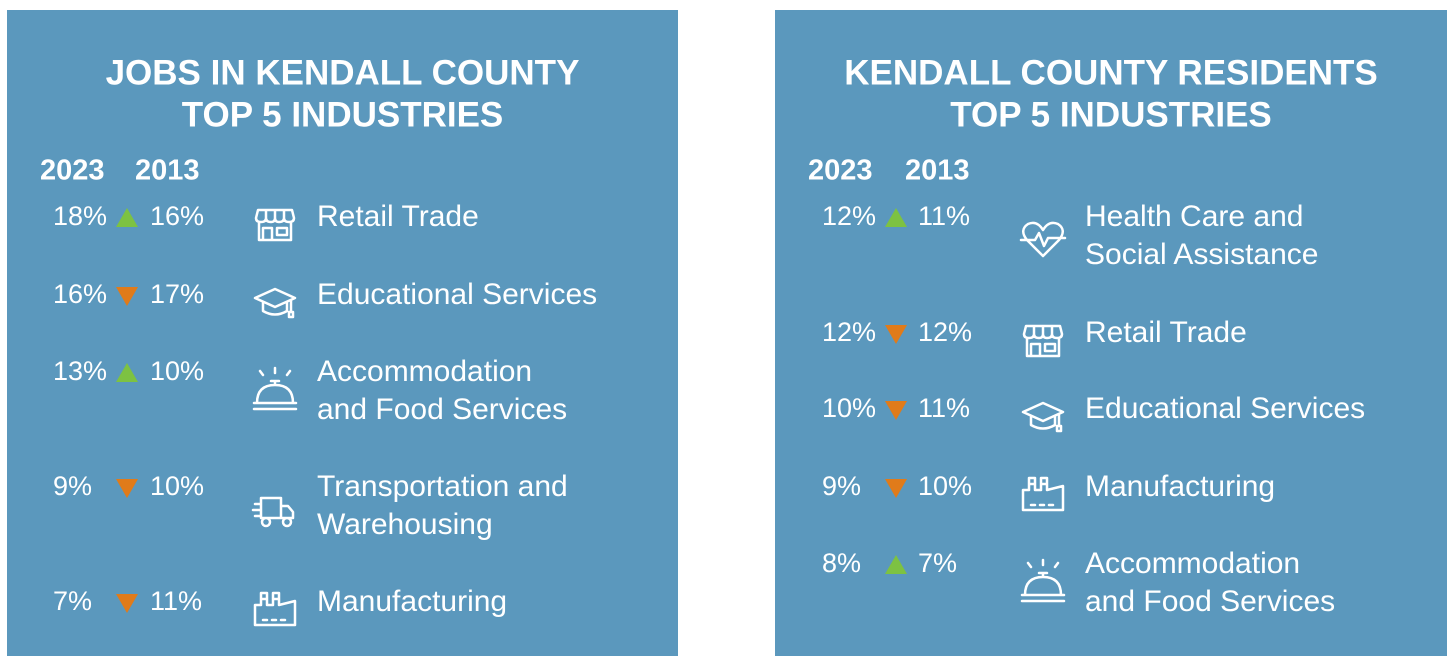 Image resolution: width=1449 pixels, height=661 pixels. What do you see at coordinates (80, 371) in the screenshot?
I see `value-2023: 13%` at bounding box center [80, 371].